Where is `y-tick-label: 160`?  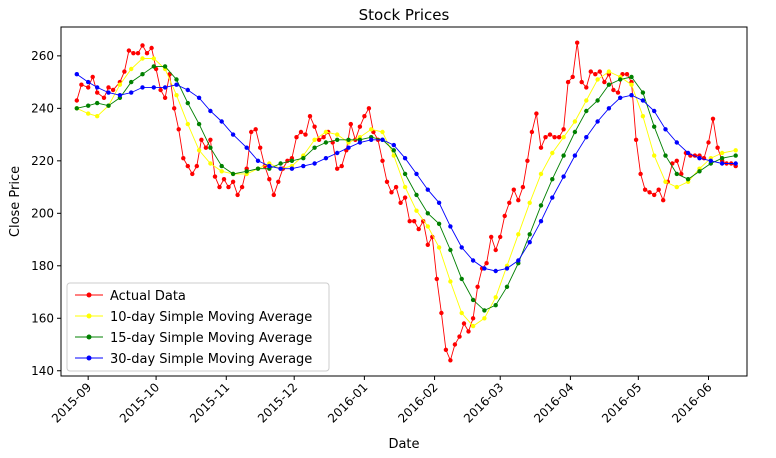
y-tick-label: 160 is located at coordinates (42, 318).